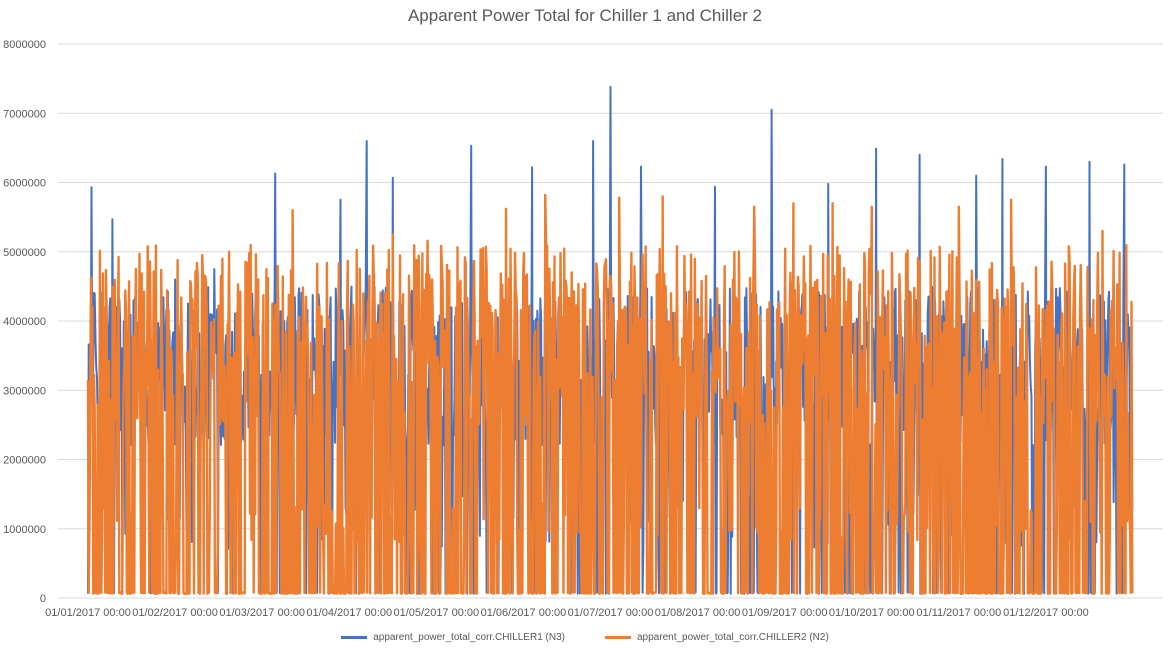  I want to click on y-tick-label: 1000000, so click(24, 530).